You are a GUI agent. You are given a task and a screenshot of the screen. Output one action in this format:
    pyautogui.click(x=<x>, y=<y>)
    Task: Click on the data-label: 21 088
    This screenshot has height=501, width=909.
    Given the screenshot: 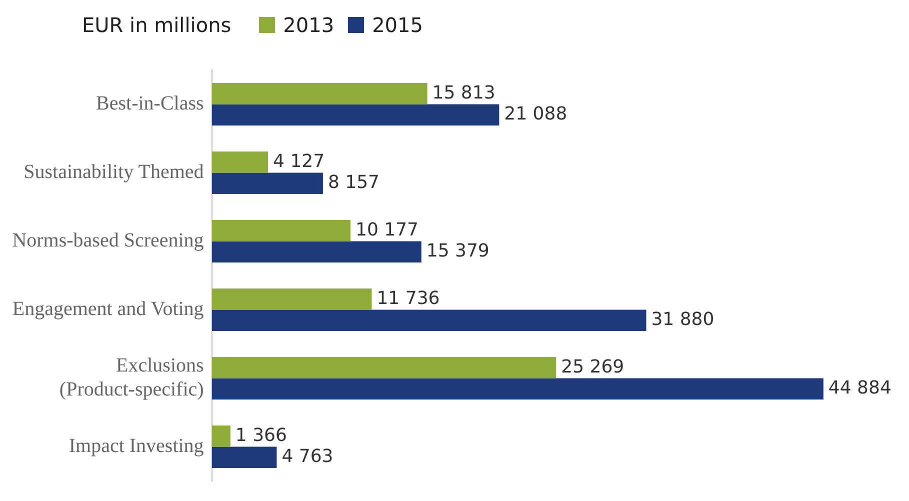 What is the action you would take?
    pyautogui.click(x=536, y=114)
    